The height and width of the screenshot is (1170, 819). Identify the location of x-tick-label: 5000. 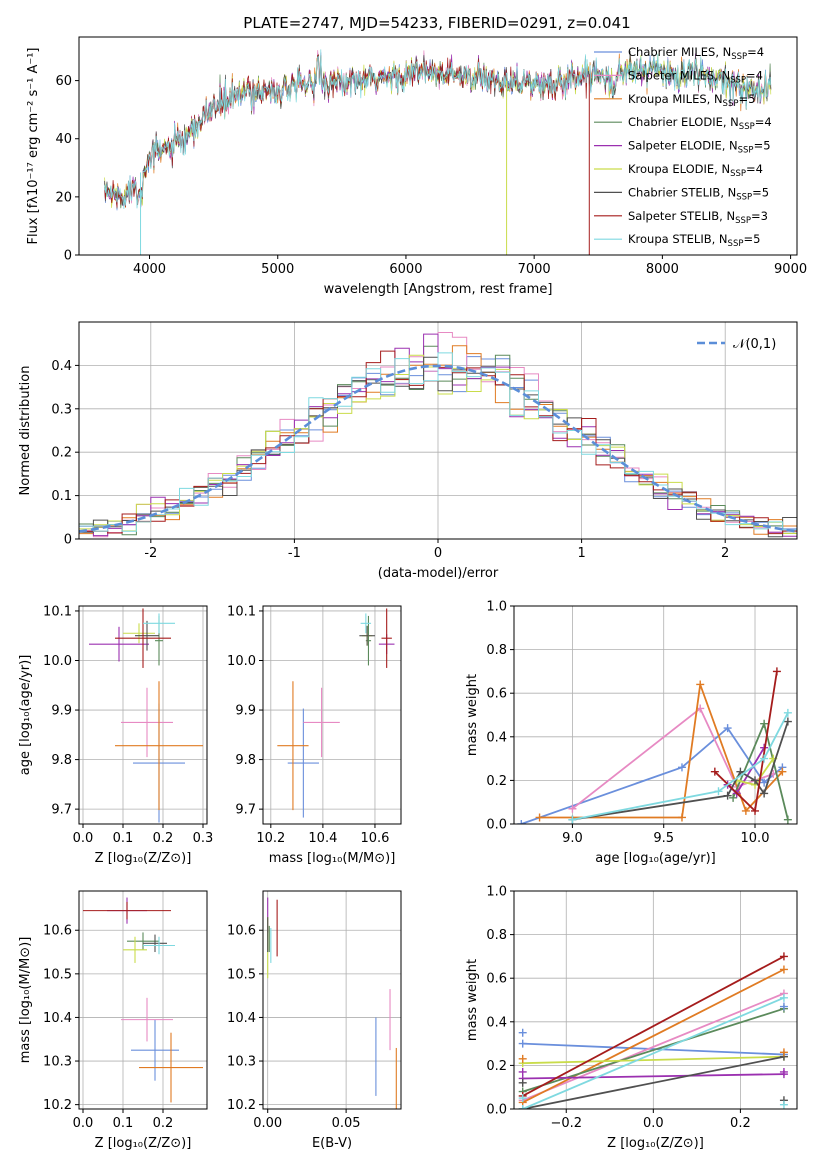
(277, 269).